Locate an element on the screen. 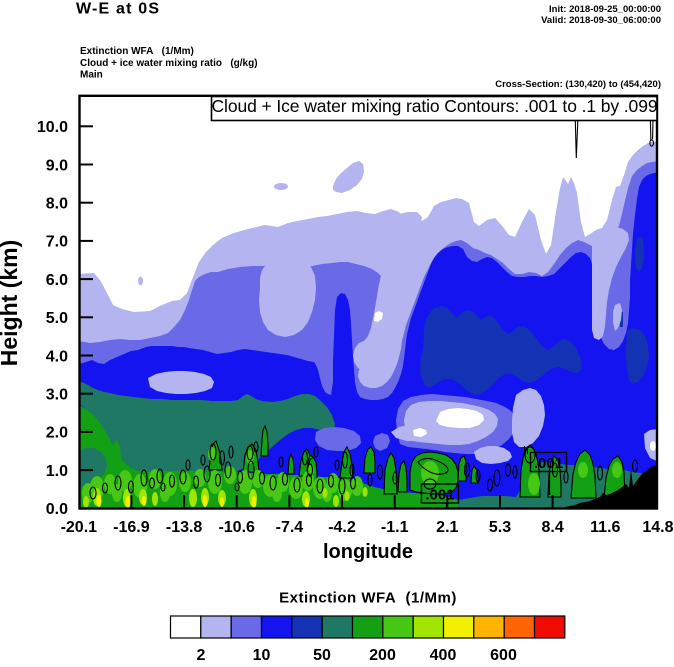 Image resolution: width=674 pixels, height=667 pixels. svg-text: -1.1 is located at coordinates (395, 527).